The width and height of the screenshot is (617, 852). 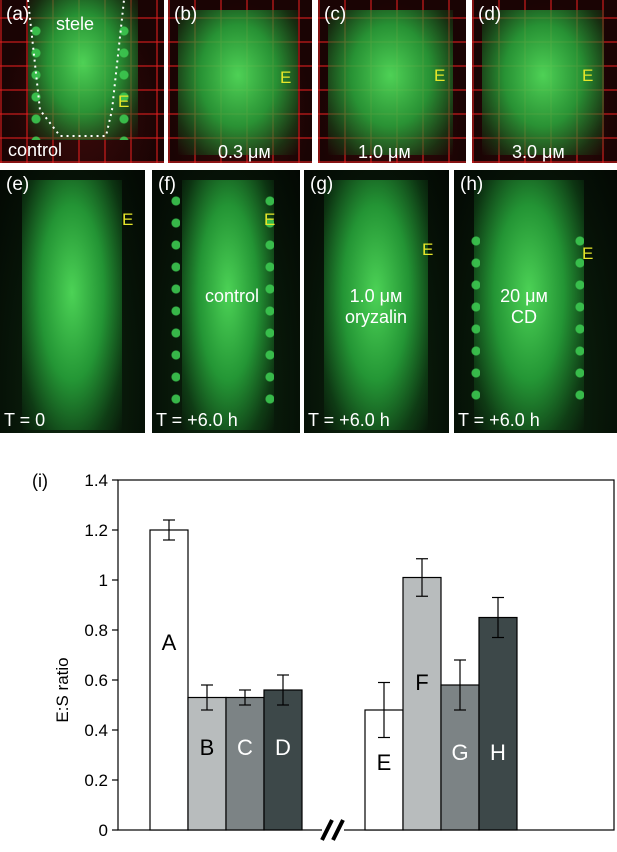 What do you see at coordinates (499, 420) in the screenshot?
I see `panel-time-h: T = +6.0 h` at bounding box center [499, 420].